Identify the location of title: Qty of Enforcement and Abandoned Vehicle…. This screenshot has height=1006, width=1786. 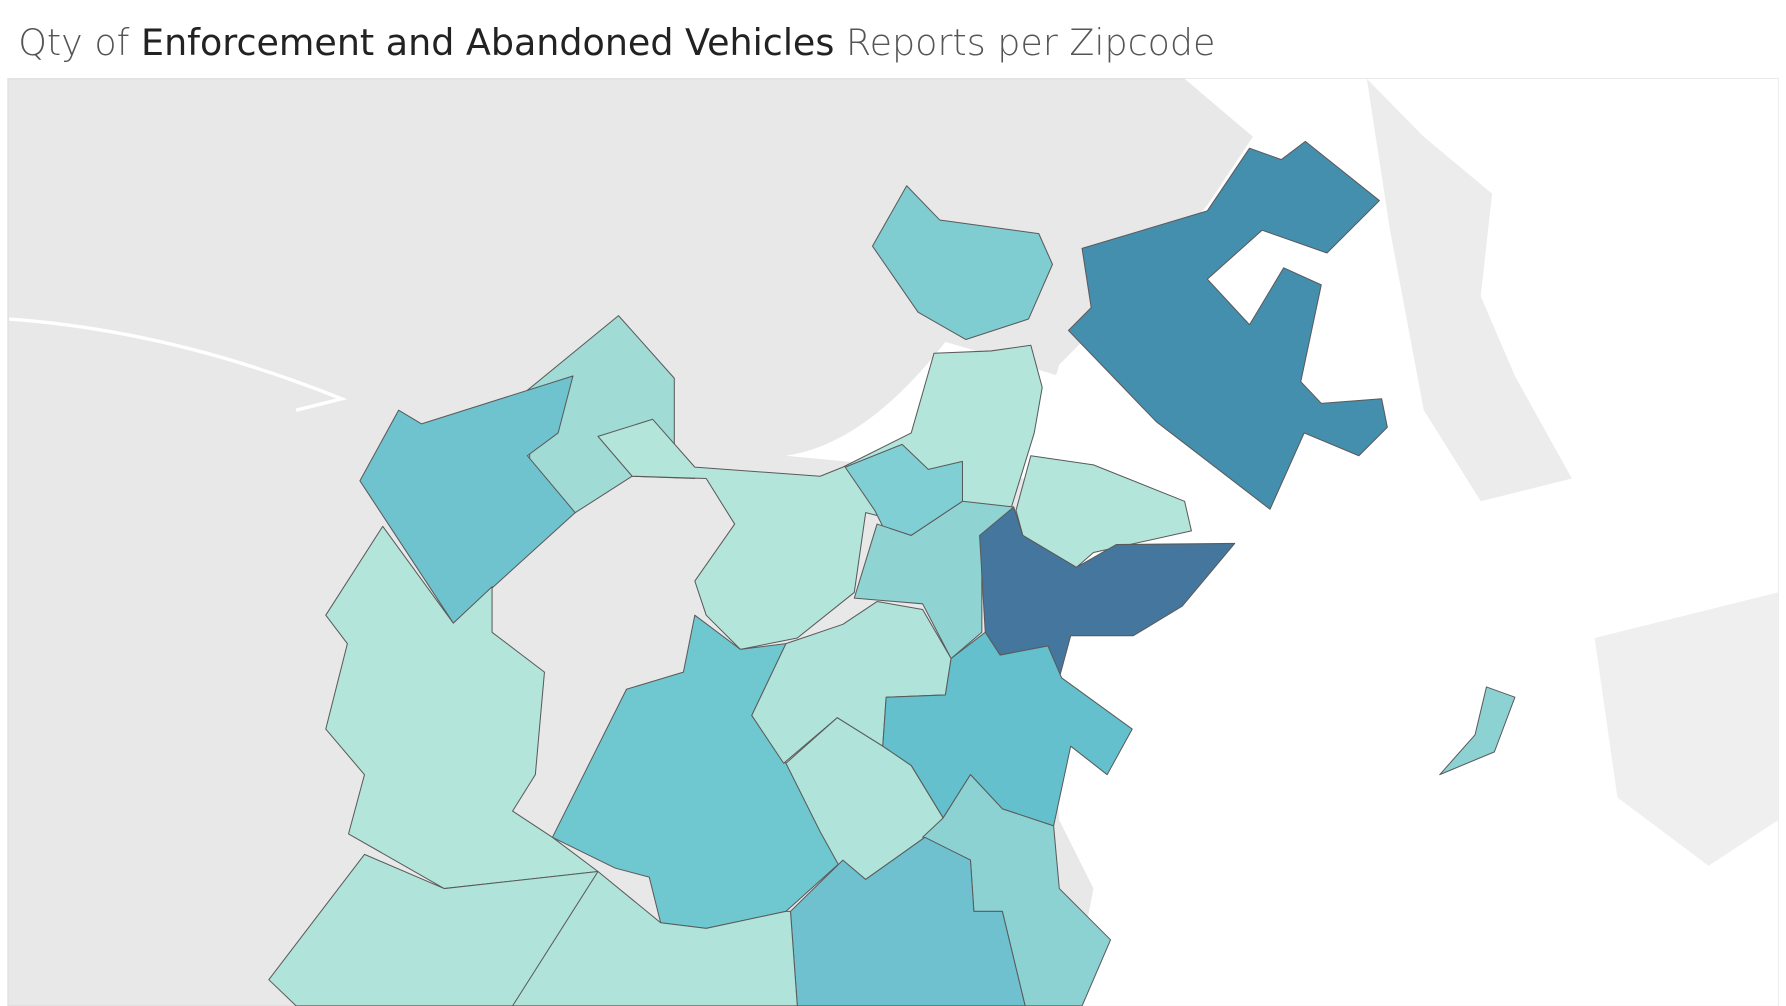
(616, 42).